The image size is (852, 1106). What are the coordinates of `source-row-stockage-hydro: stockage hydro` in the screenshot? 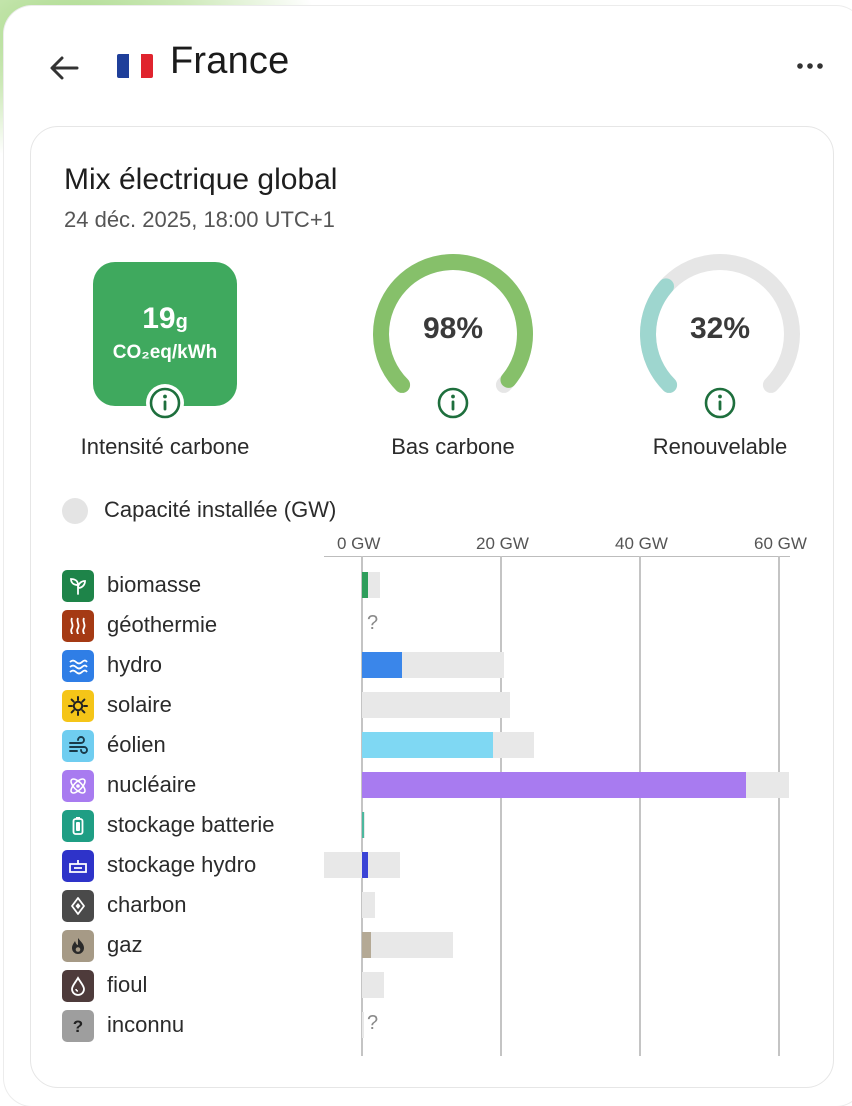 It's located at (442, 865).